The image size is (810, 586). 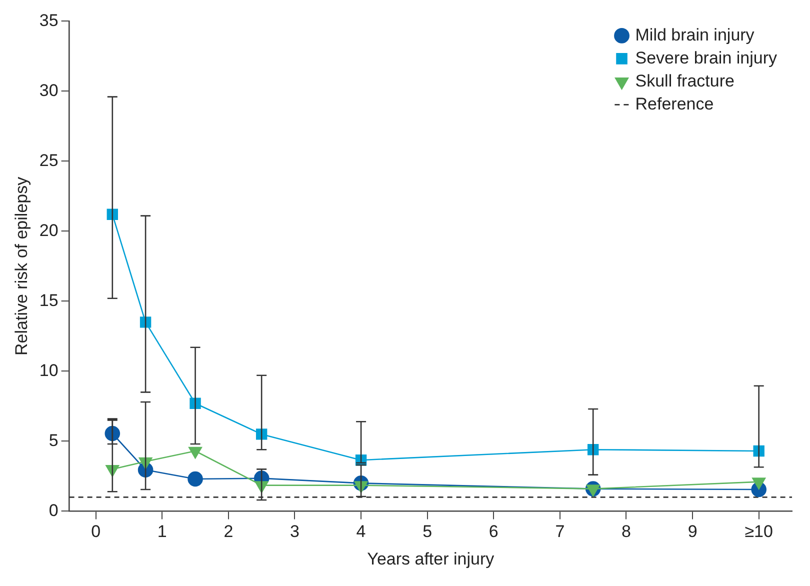 I want to click on x-tick-label: 3, so click(x=295, y=532).